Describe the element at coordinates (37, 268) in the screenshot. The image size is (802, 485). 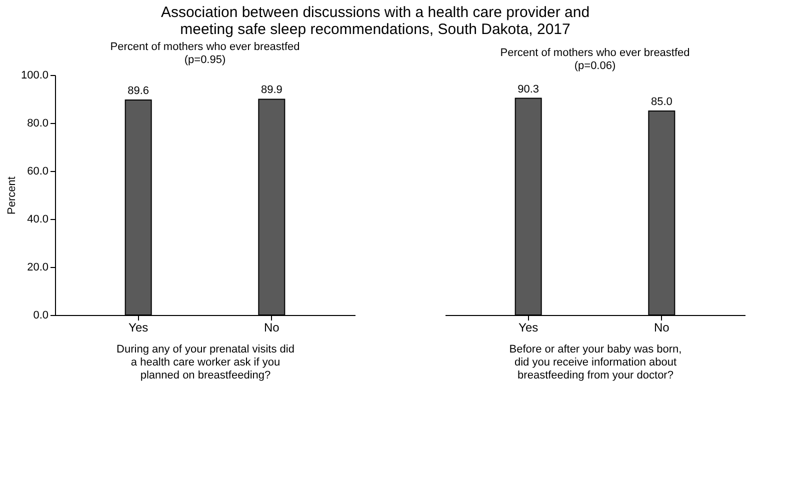
I see `y-tick-label: 20.0` at that location.